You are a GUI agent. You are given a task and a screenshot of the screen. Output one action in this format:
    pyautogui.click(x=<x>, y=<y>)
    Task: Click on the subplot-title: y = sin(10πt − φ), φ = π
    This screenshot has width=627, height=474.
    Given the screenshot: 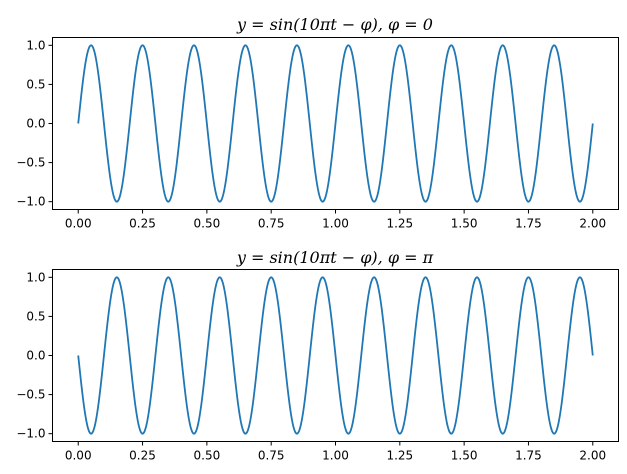 What is the action you would take?
    pyautogui.click(x=335, y=257)
    